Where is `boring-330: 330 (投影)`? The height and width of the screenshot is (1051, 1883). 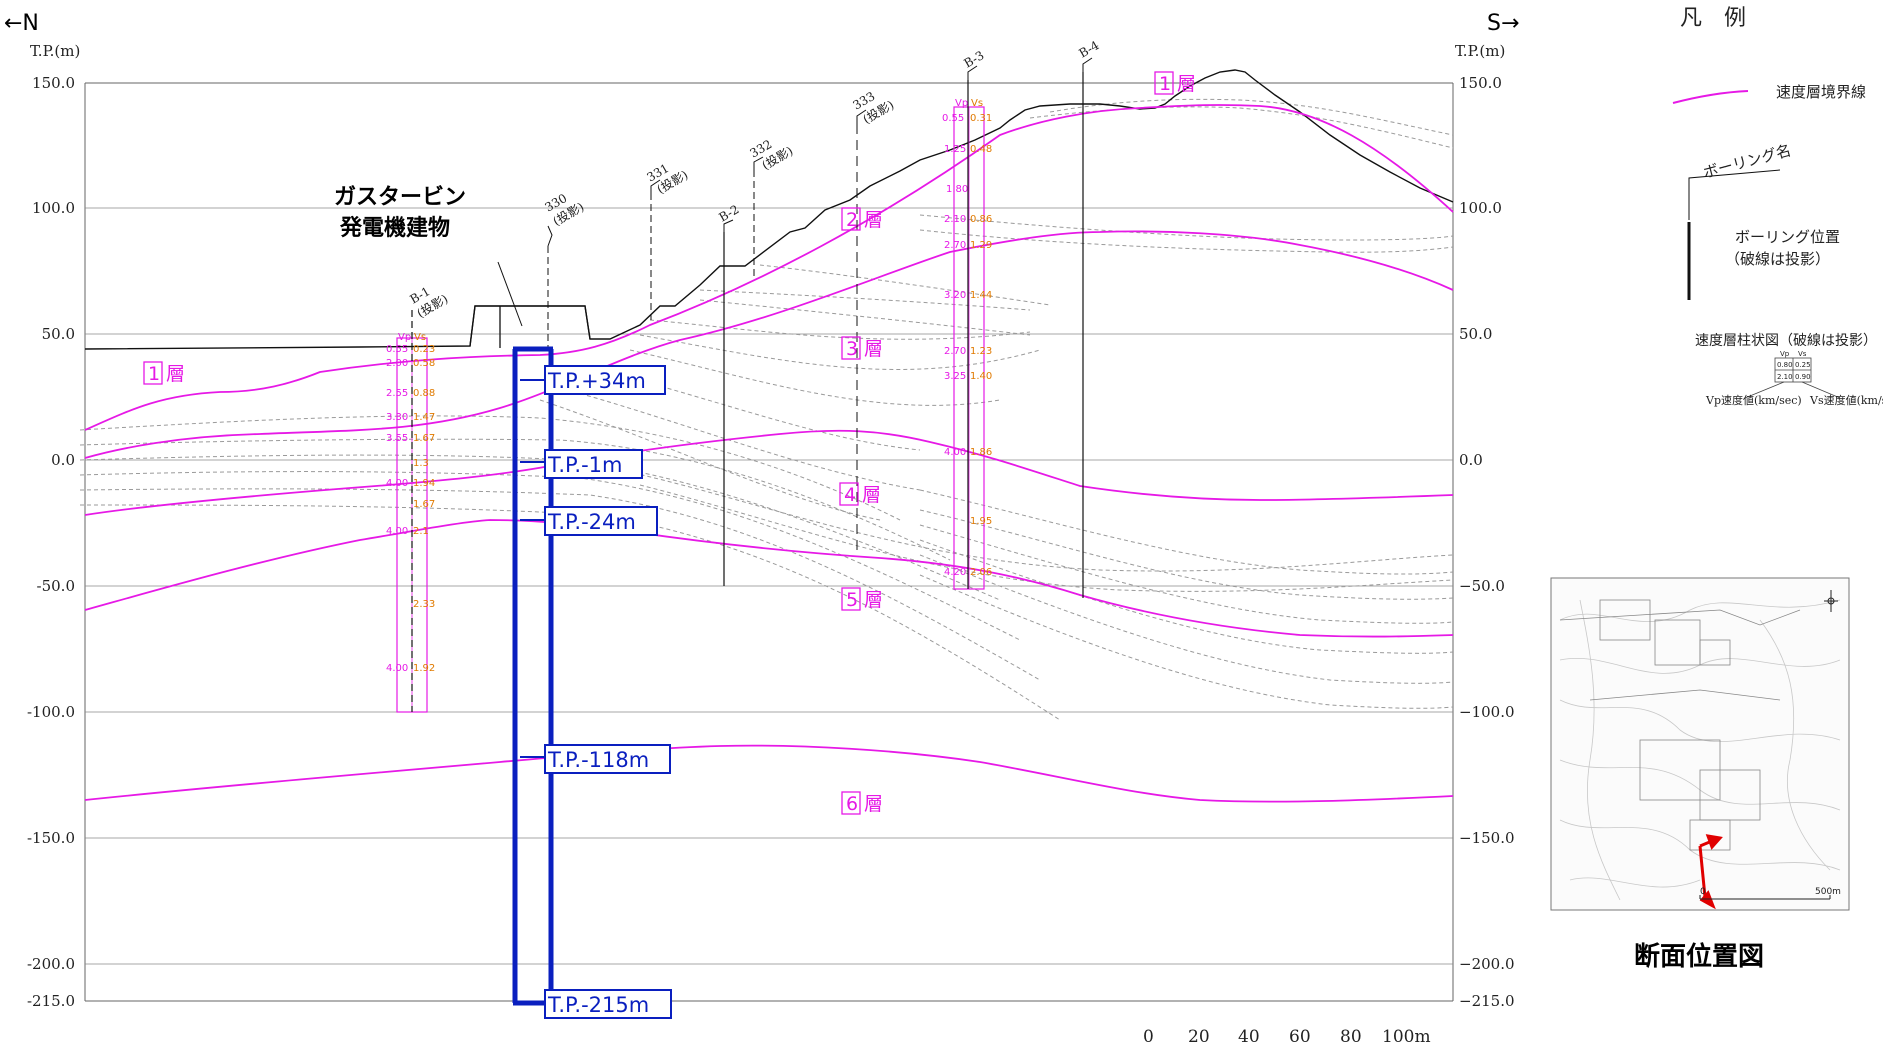
boring-330: 330 (投影) is located at coordinates (564, 269).